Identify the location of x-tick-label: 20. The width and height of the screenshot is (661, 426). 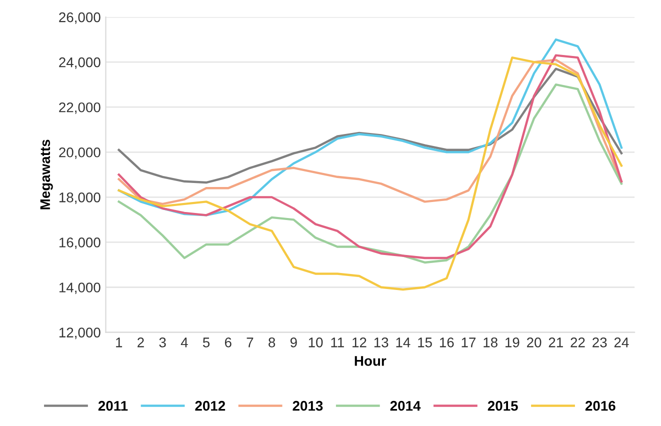
(534, 343).